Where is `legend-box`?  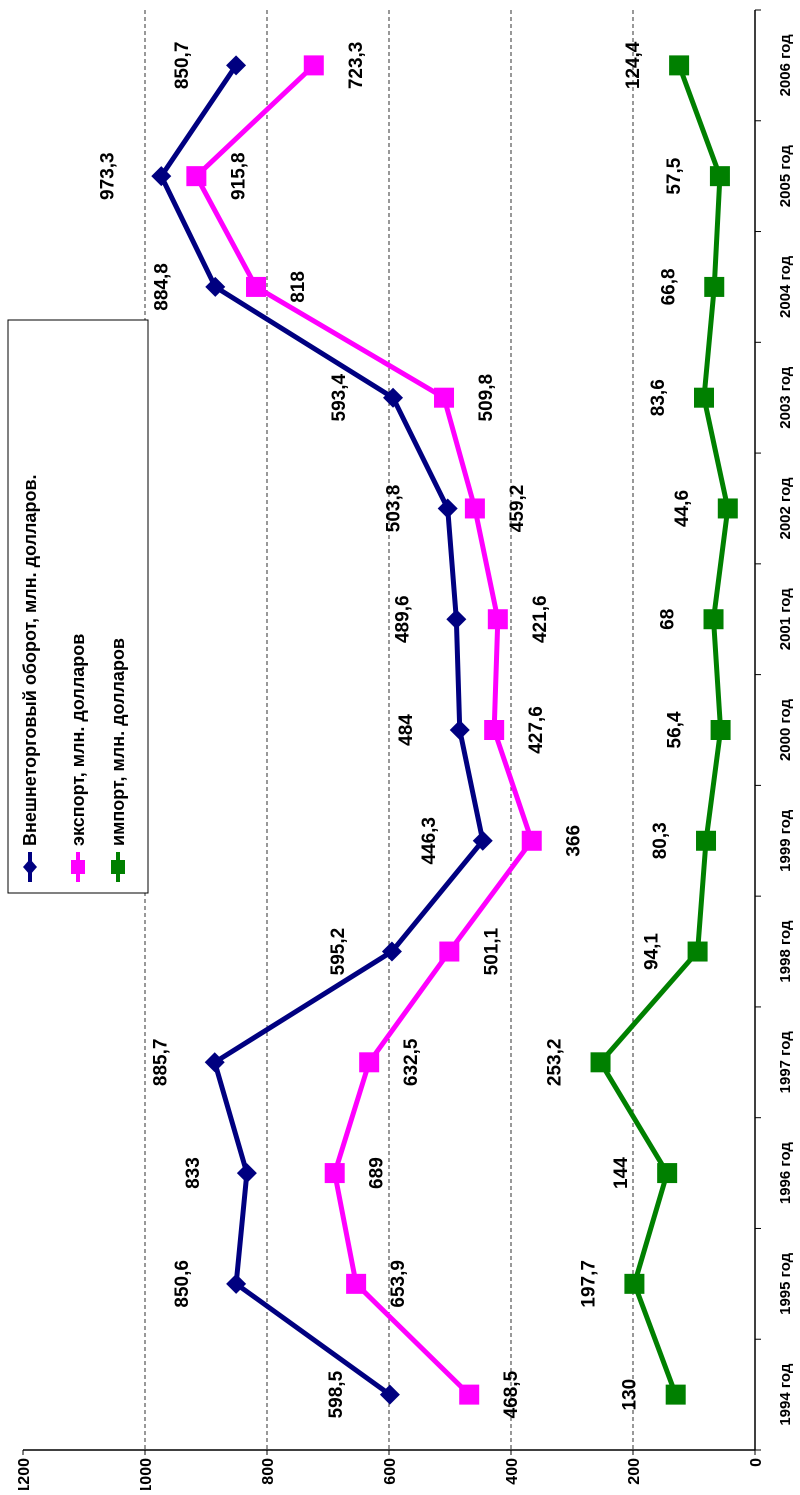 legend-box is located at coordinates (78, 606).